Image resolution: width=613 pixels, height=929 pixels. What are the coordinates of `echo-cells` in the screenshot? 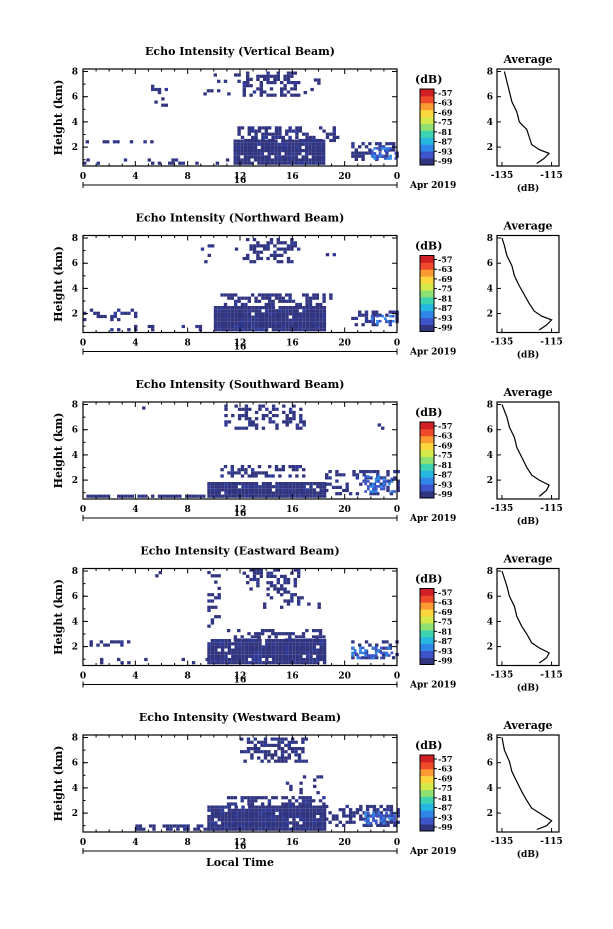 It's located at (243, 451).